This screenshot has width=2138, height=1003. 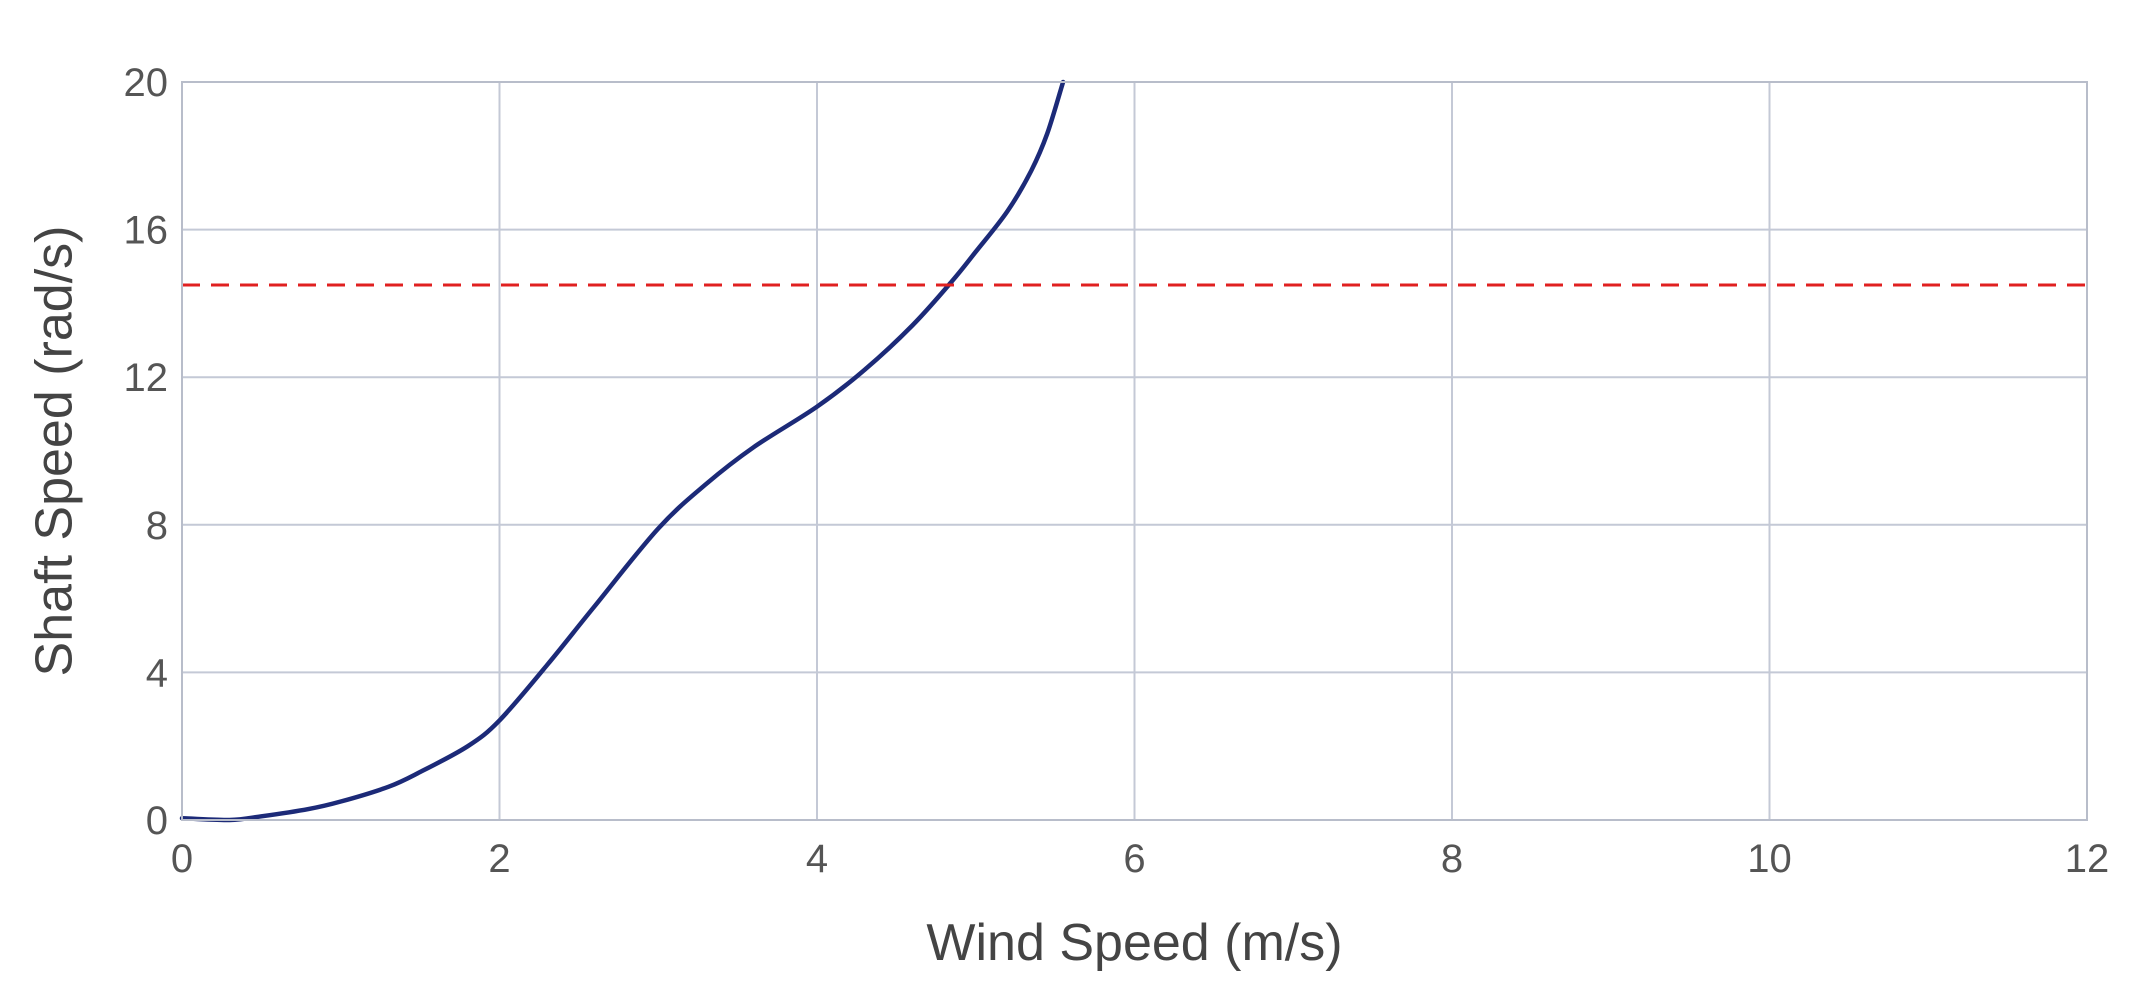 What do you see at coordinates (146, 378) in the screenshot?
I see `y-tick-label-3: 12` at bounding box center [146, 378].